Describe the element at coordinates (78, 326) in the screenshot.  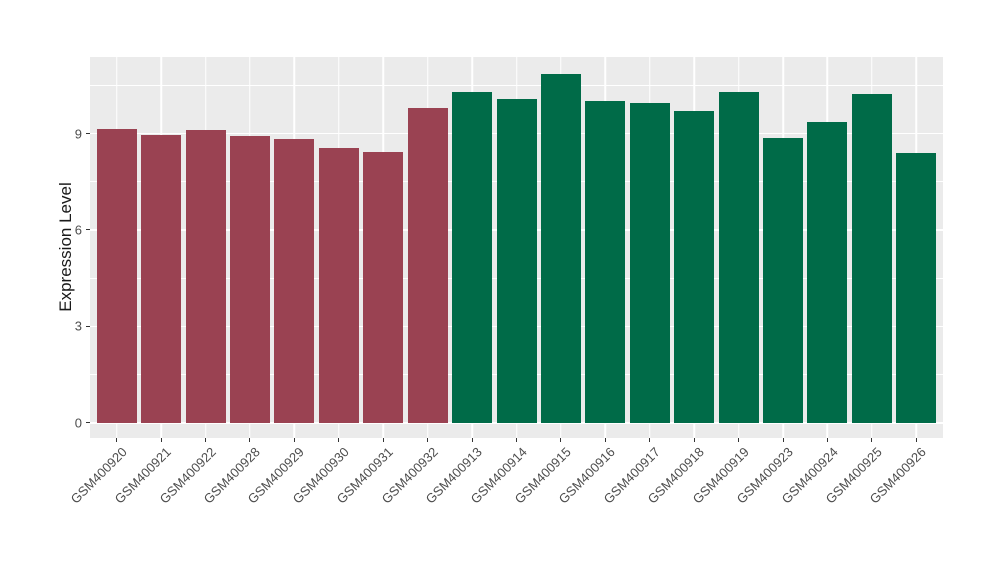
I see `y-tick-label: 3` at that location.